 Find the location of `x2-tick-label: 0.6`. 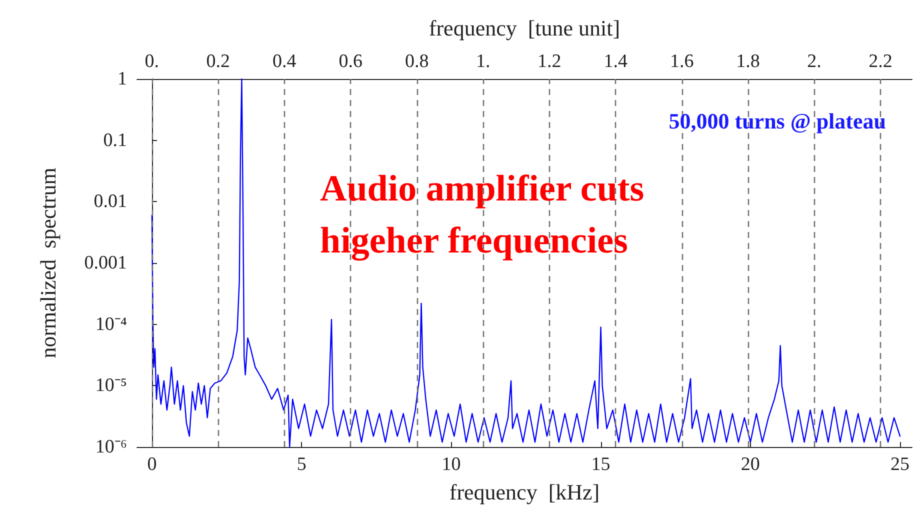

x2-tick-label: 0.6 is located at coordinates (350, 61).